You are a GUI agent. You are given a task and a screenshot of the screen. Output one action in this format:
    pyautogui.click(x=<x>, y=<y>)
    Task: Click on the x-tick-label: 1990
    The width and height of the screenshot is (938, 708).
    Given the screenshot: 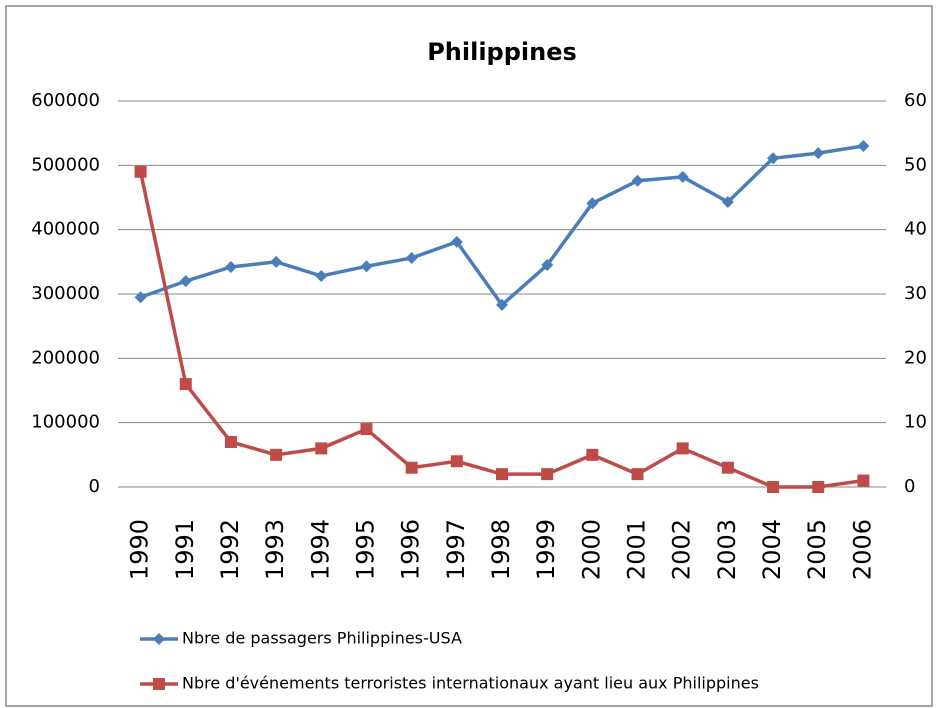 What is the action you would take?
    pyautogui.click(x=140, y=549)
    